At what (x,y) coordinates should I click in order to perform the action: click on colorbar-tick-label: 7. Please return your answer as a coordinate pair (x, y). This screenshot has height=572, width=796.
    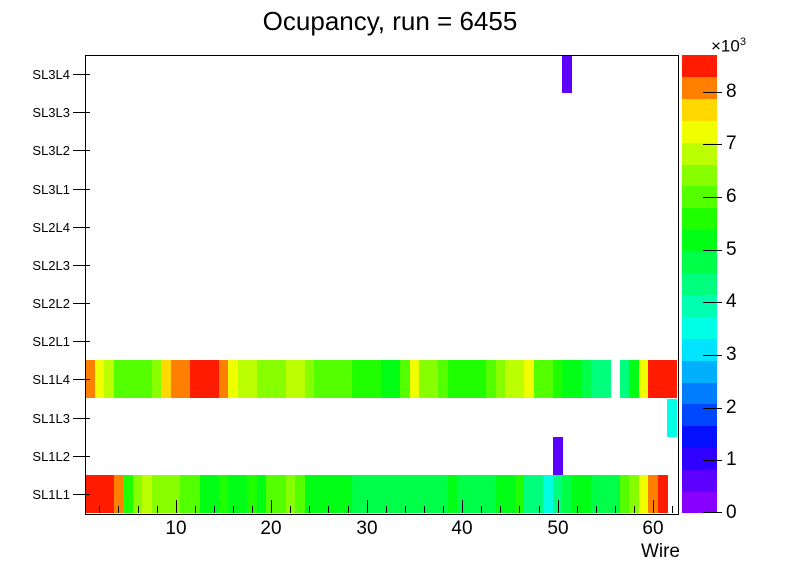
    Looking at the image, I should click on (731, 143).